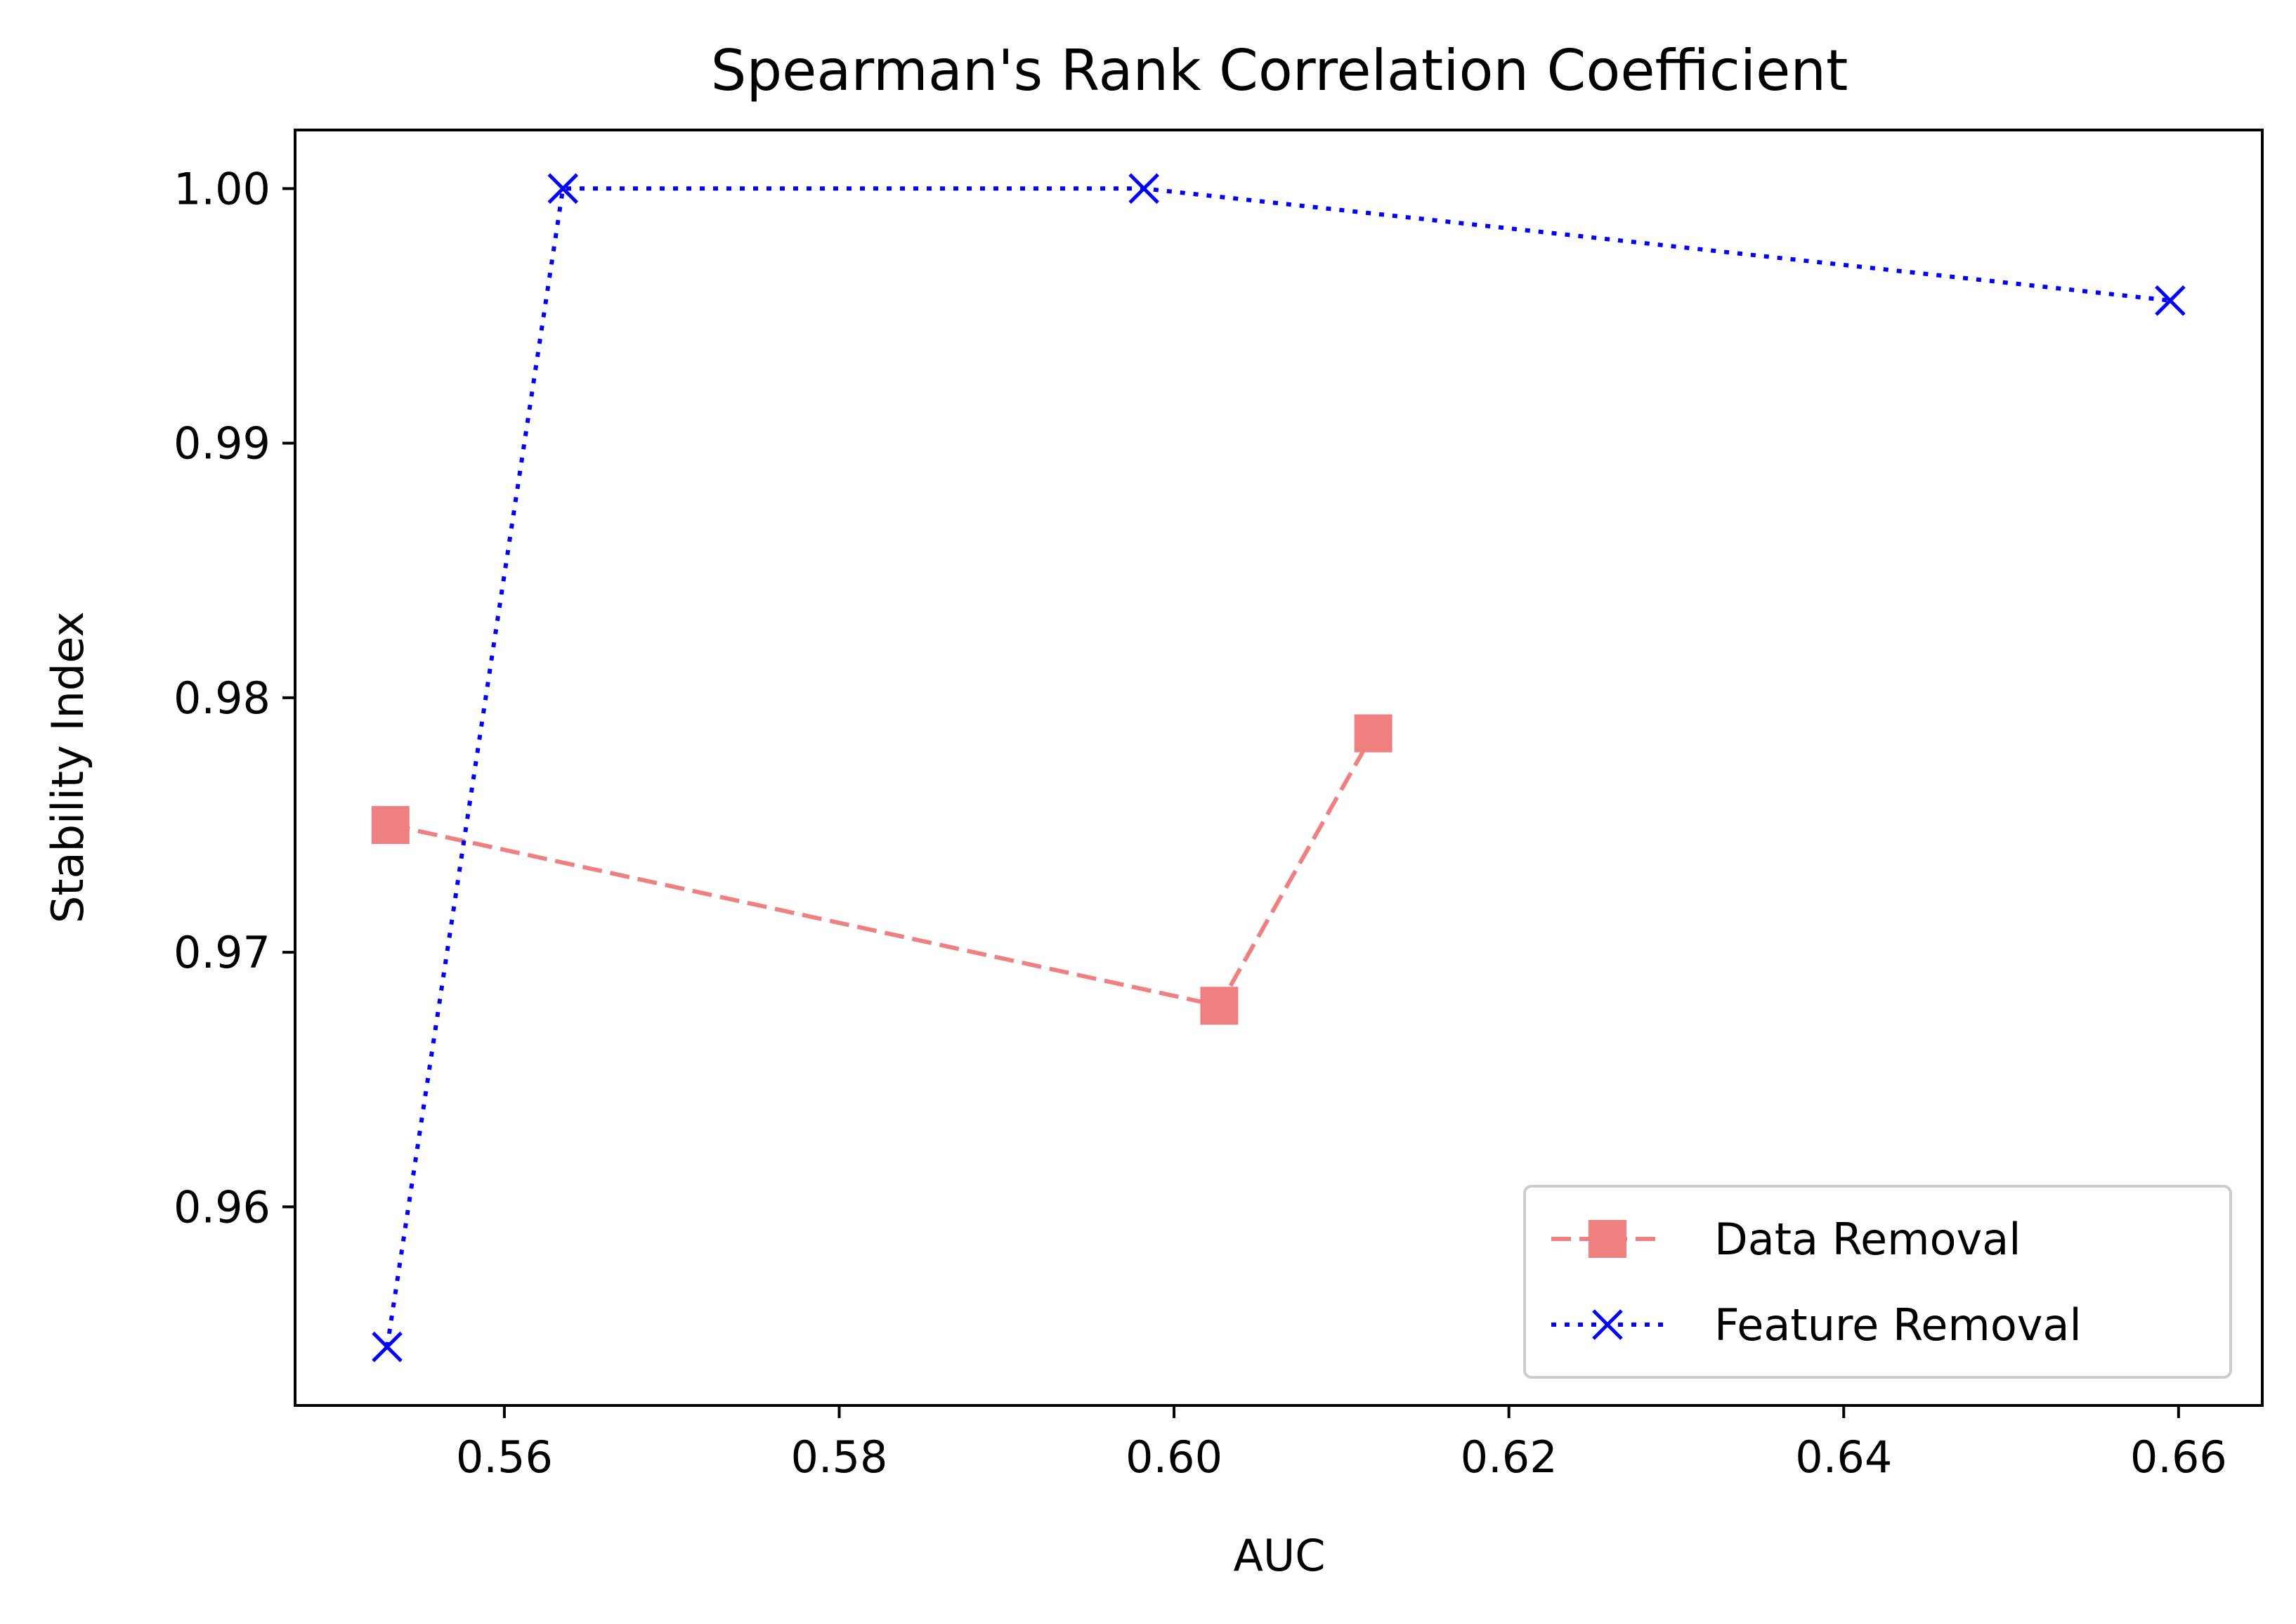 This screenshot has width=2296, height=1624. Describe the element at coordinates (1816, 1282) in the screenshot. I see `legend-entries: Data Removal Feature Removal` at that location.